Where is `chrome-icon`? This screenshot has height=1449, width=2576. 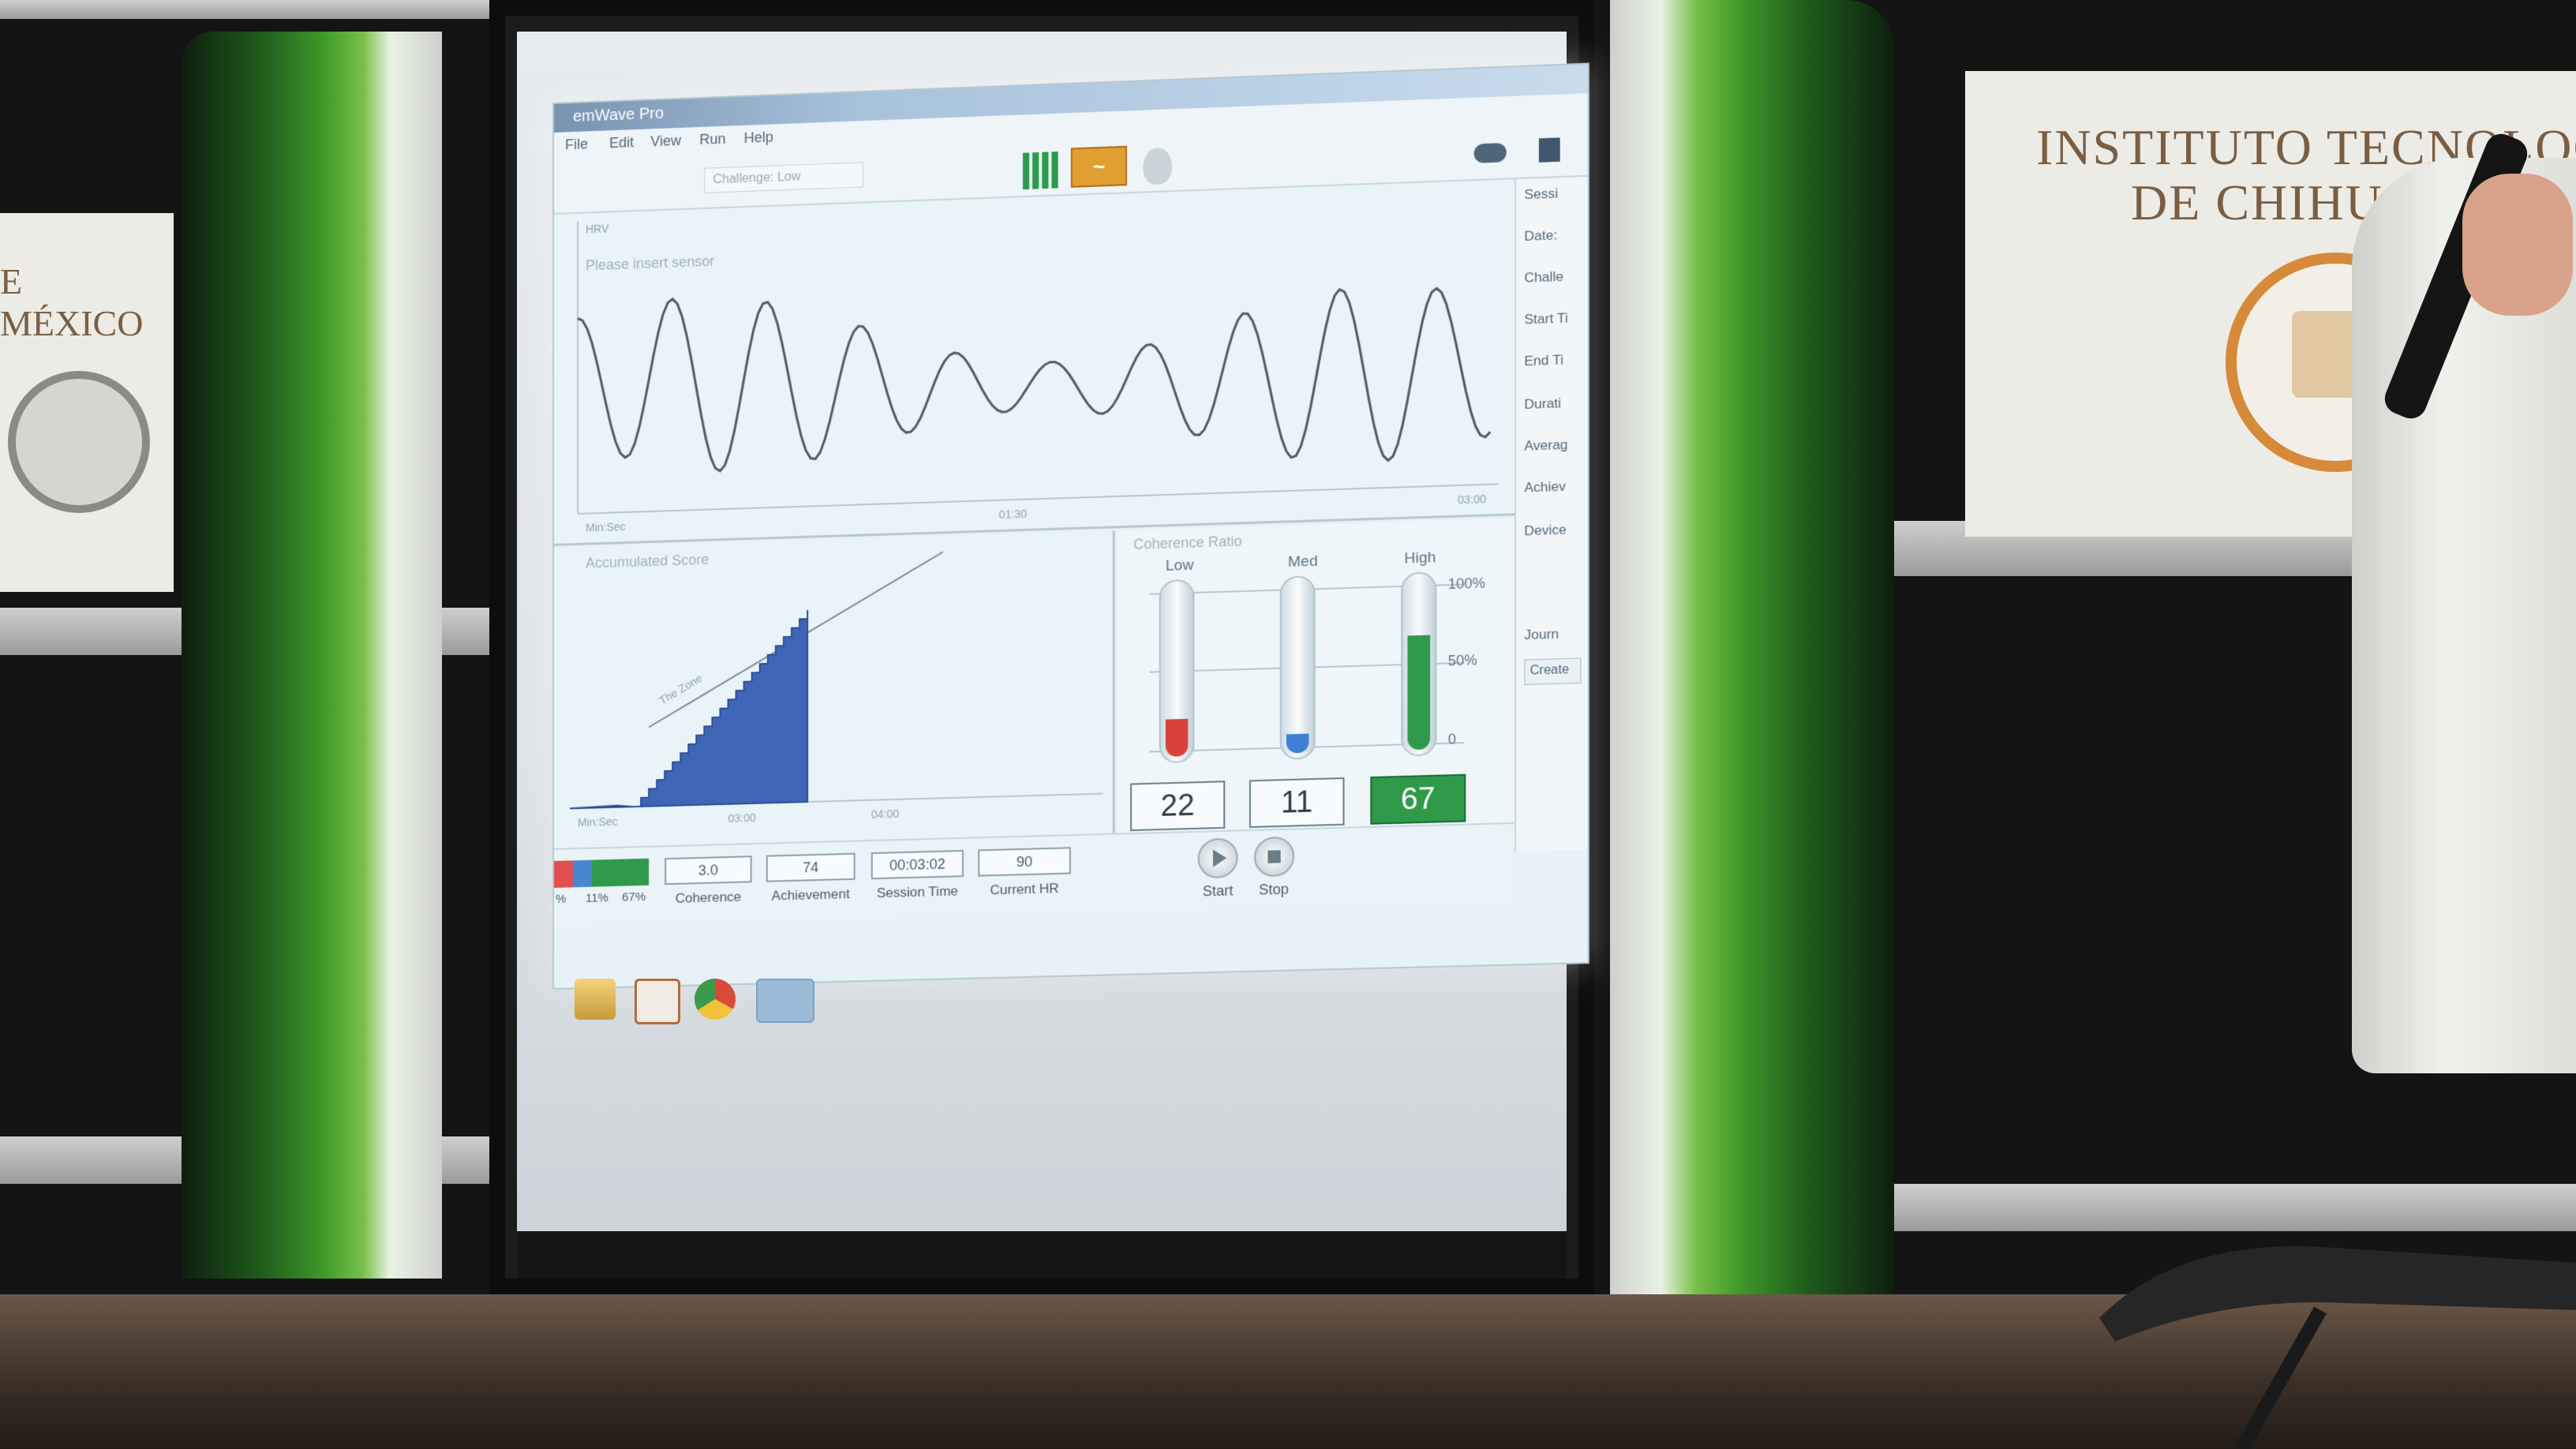 chrome-icon is located at coordinates (715, 999).